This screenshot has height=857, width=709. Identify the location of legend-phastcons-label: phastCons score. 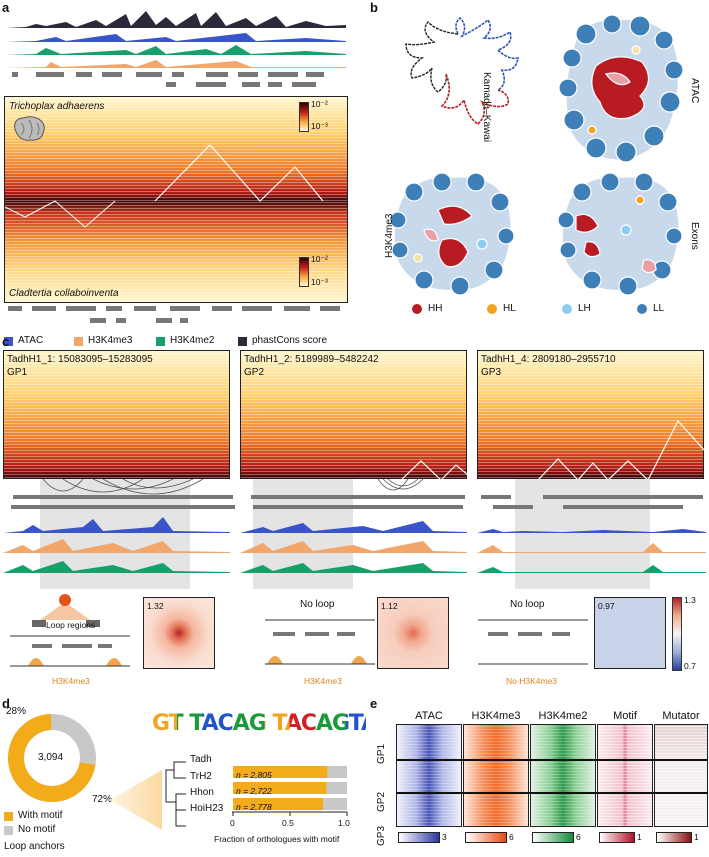
(290, 340).